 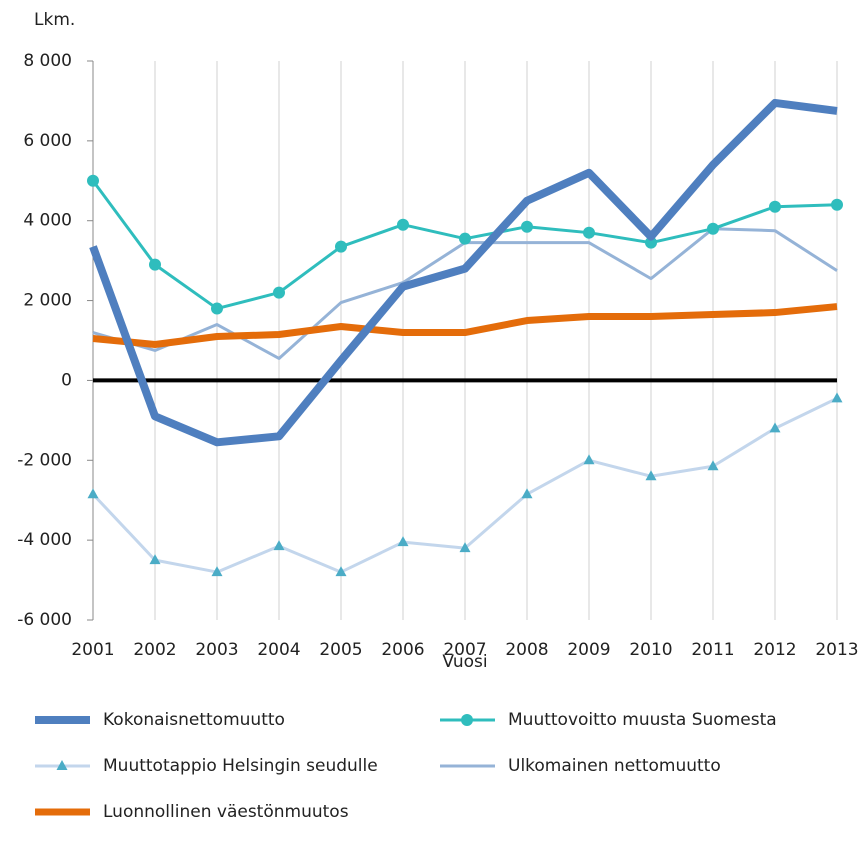 What do you see at coordinates (216, 650) in the screenshot?
I see `x-tick-label: 2003` at bounding box center [216, 650].